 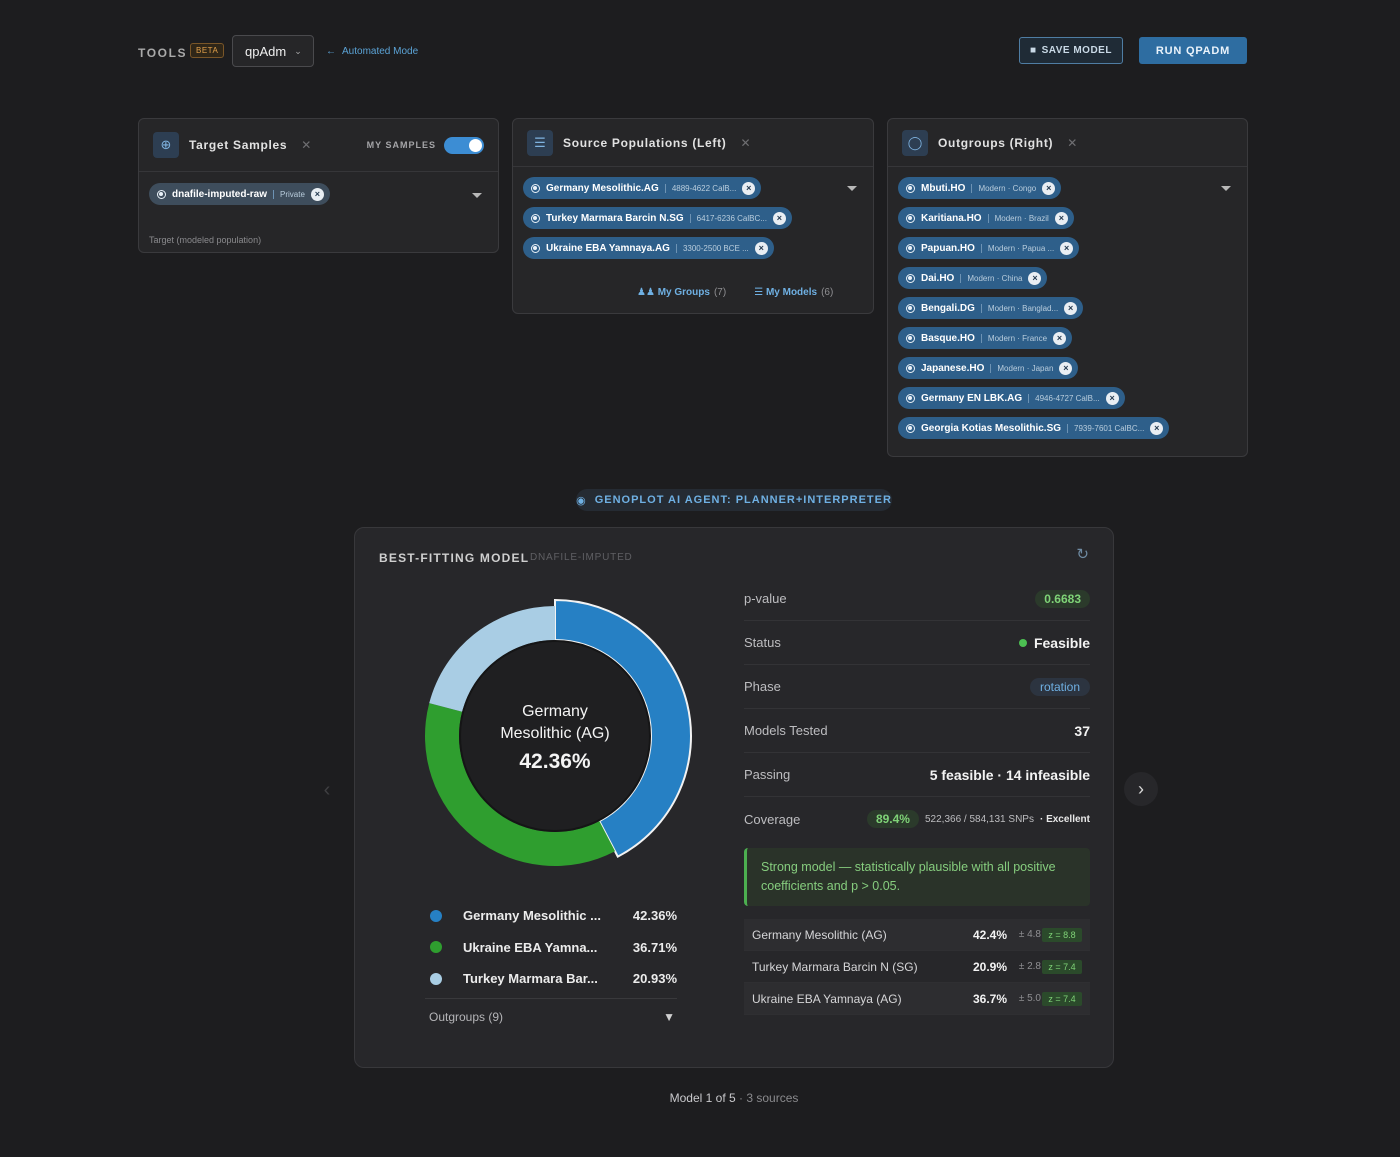 I want to click on outgroups-label: Outgroups (9), so click(x=466, y=1017).